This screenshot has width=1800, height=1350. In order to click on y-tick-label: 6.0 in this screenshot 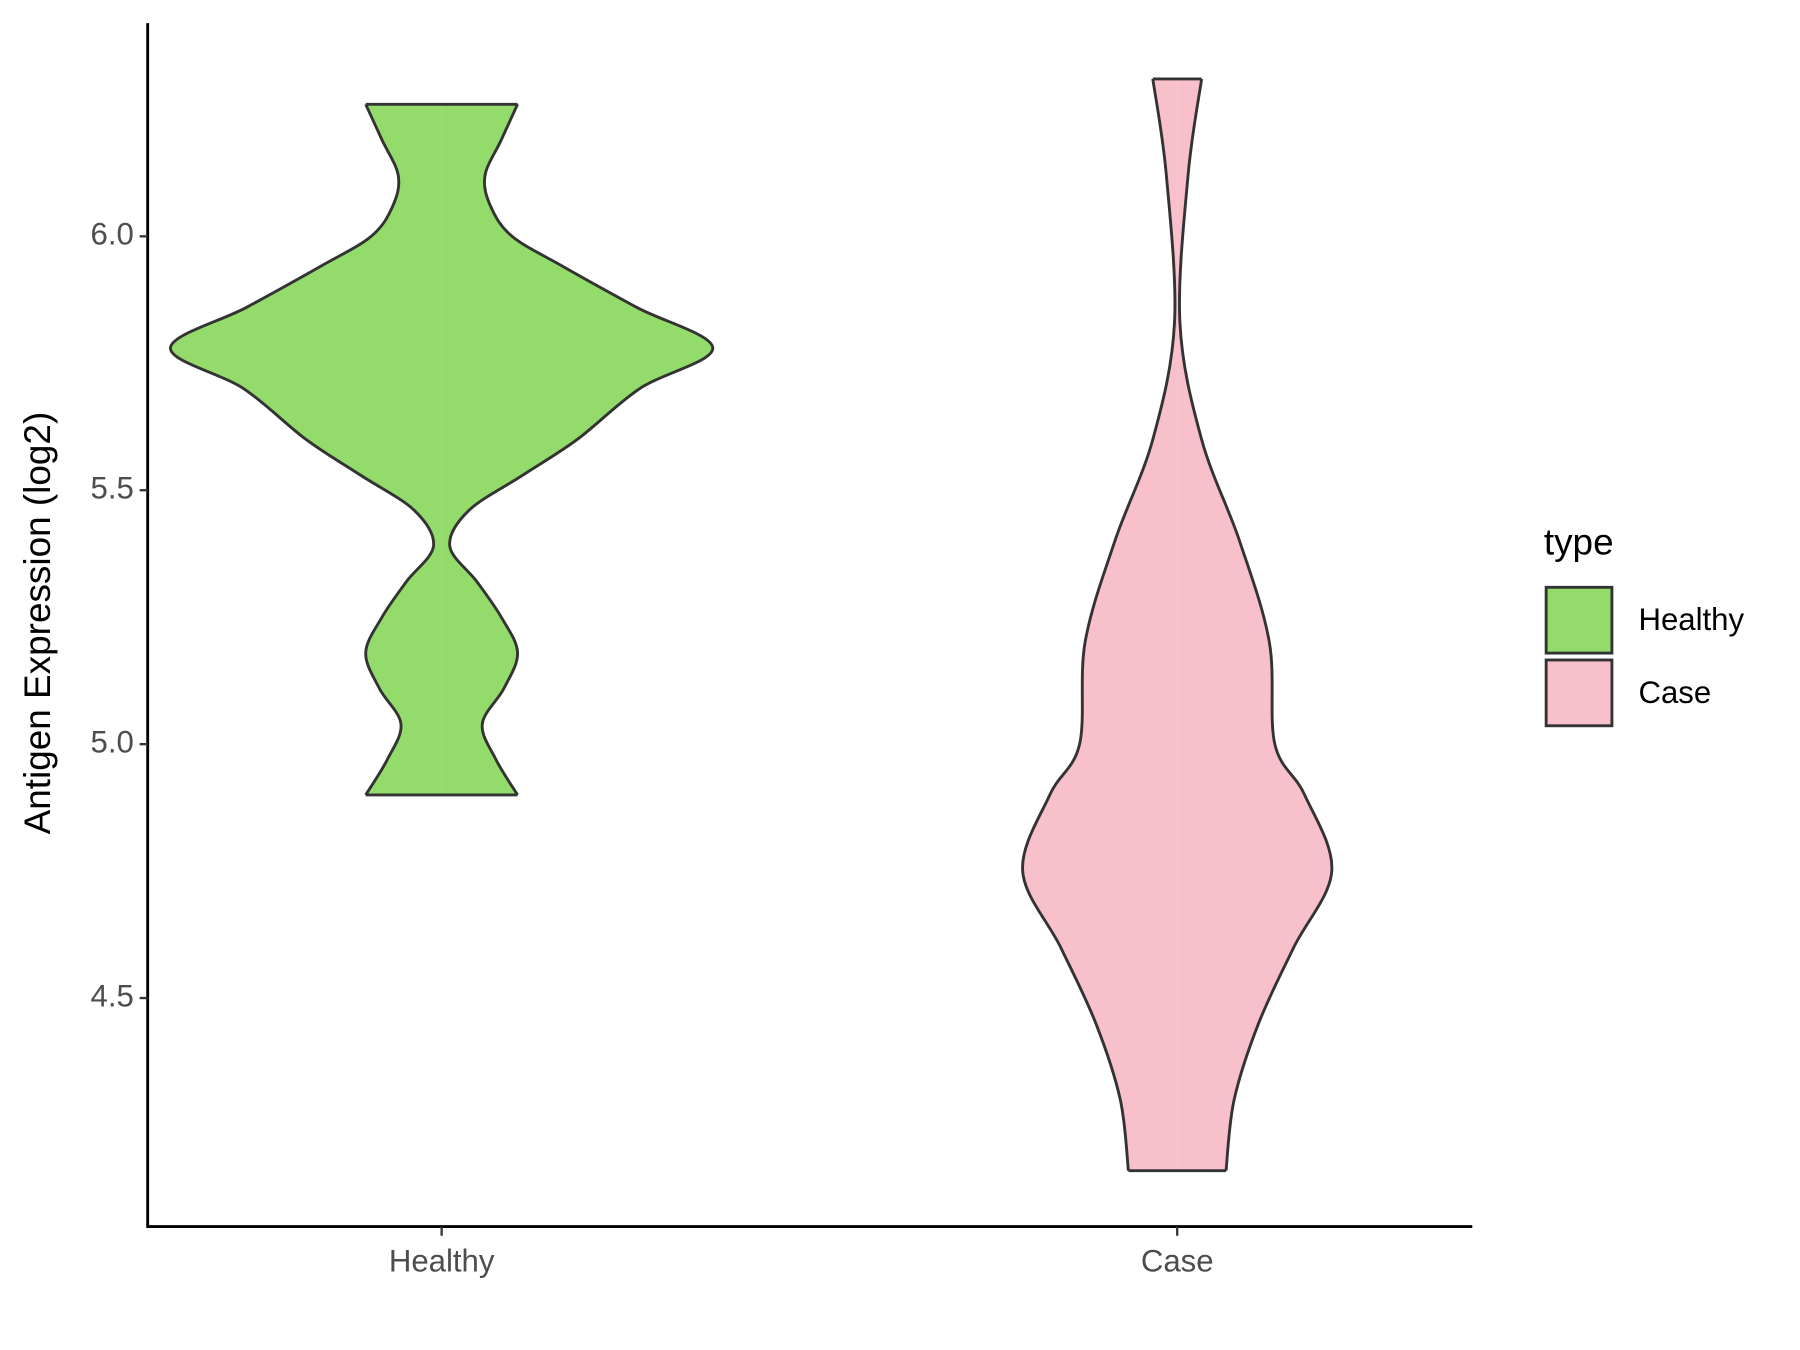, I will do `click(112, 234)`.